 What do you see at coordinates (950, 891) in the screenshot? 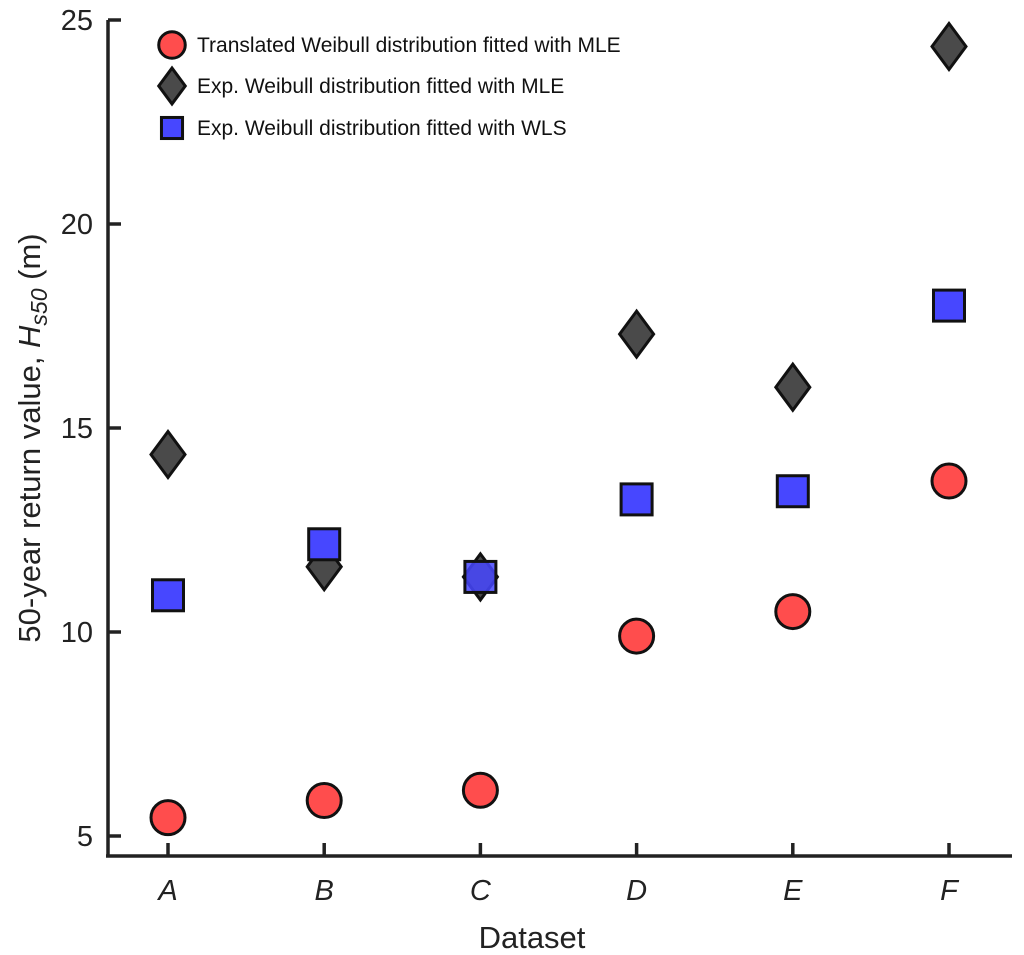
I see `x-tick-label: F` at bounding box center [950, 891].